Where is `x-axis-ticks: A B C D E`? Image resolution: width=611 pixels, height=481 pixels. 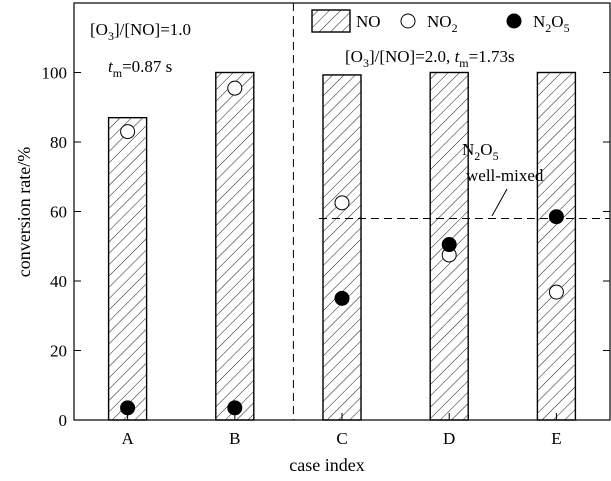
x-axis-ticks: A B C D E is located at coordinates (341, 430).